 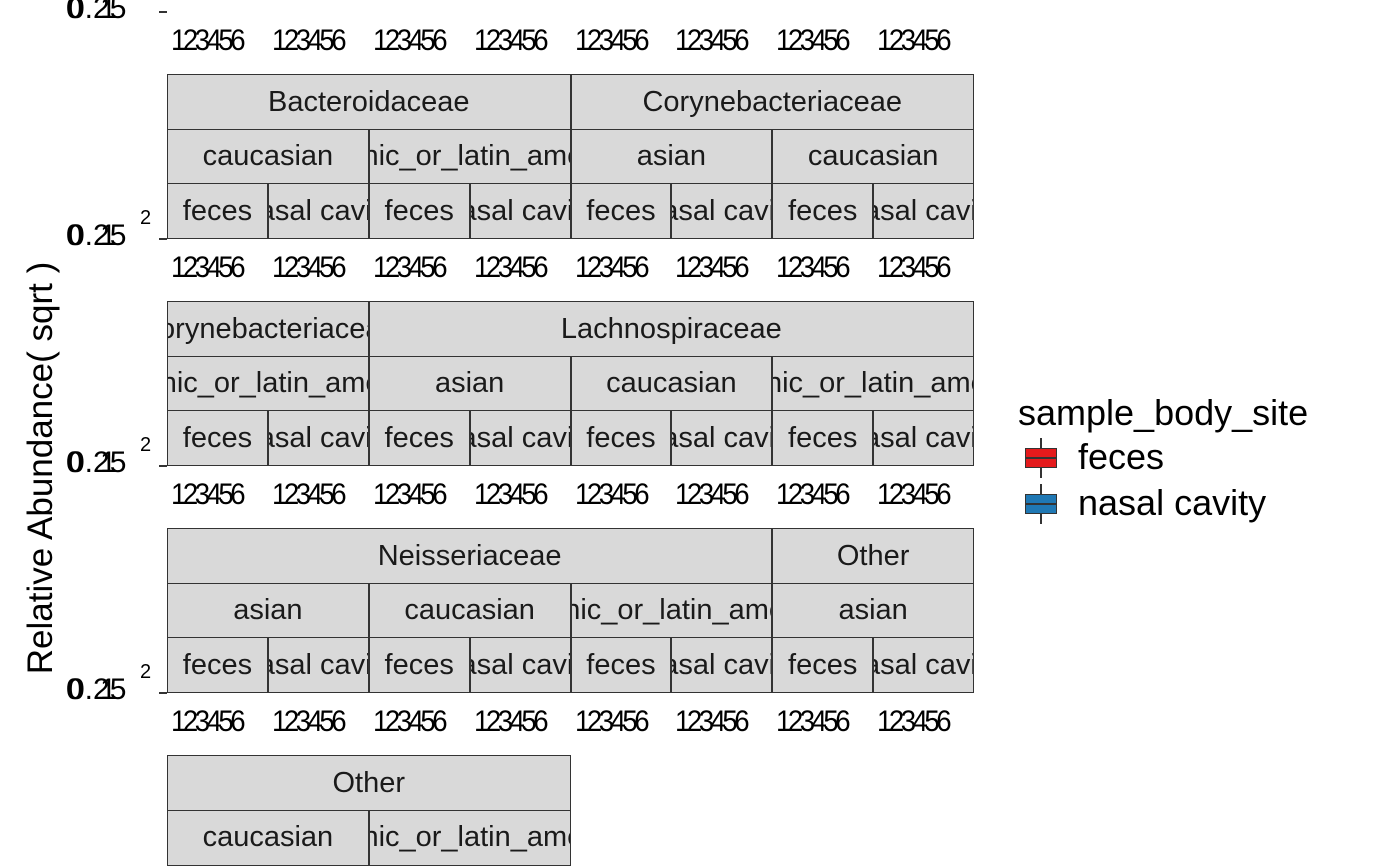 What do you see at coordinates (1041, 457) in the screenshot?
I see `legend-key-feces` at bounding box center [1041, 457].